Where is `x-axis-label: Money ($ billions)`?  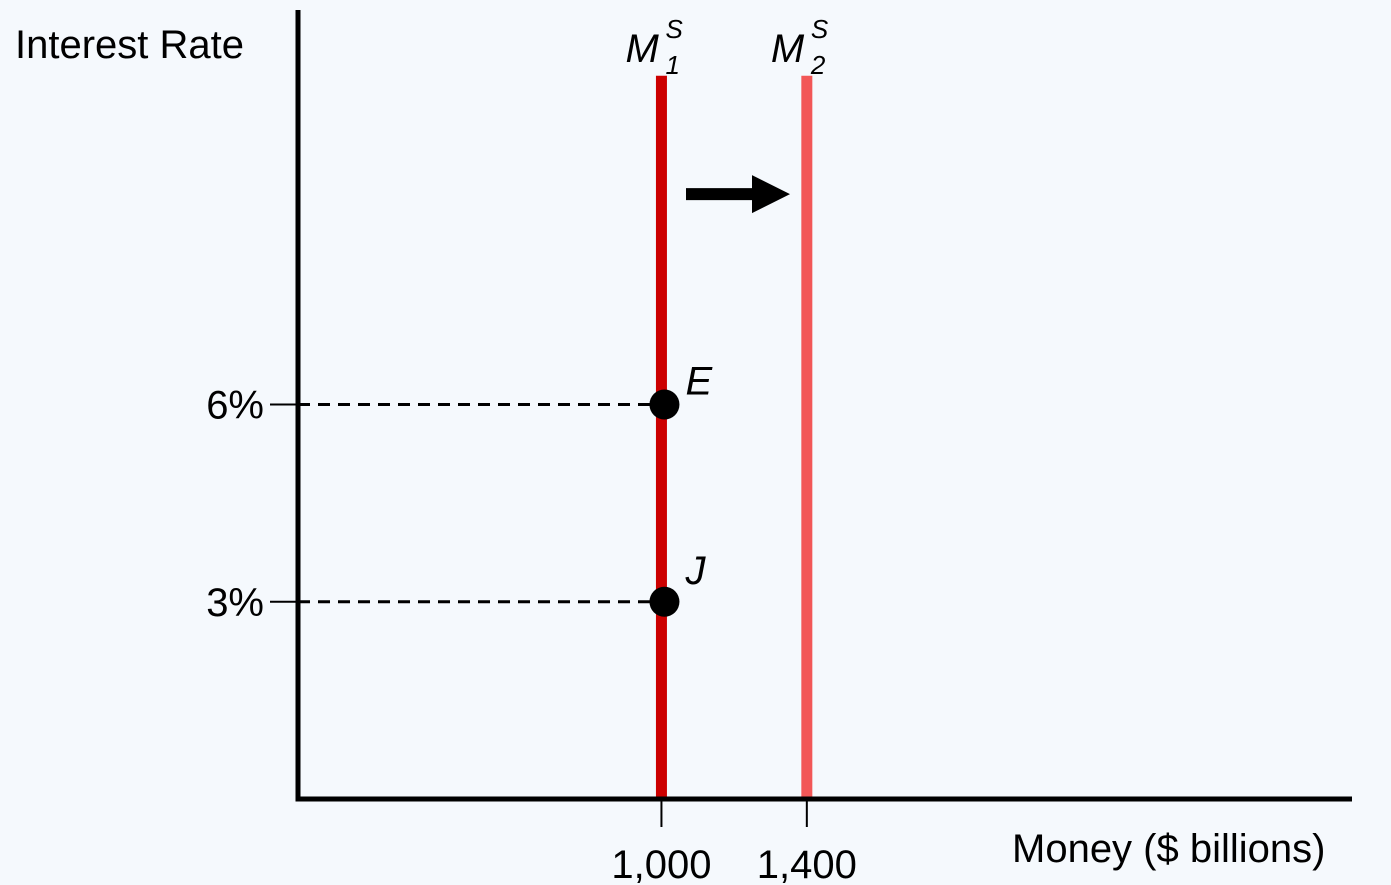
x-axis-label: Money ($ billions) is located at coordinates (1168, 849).